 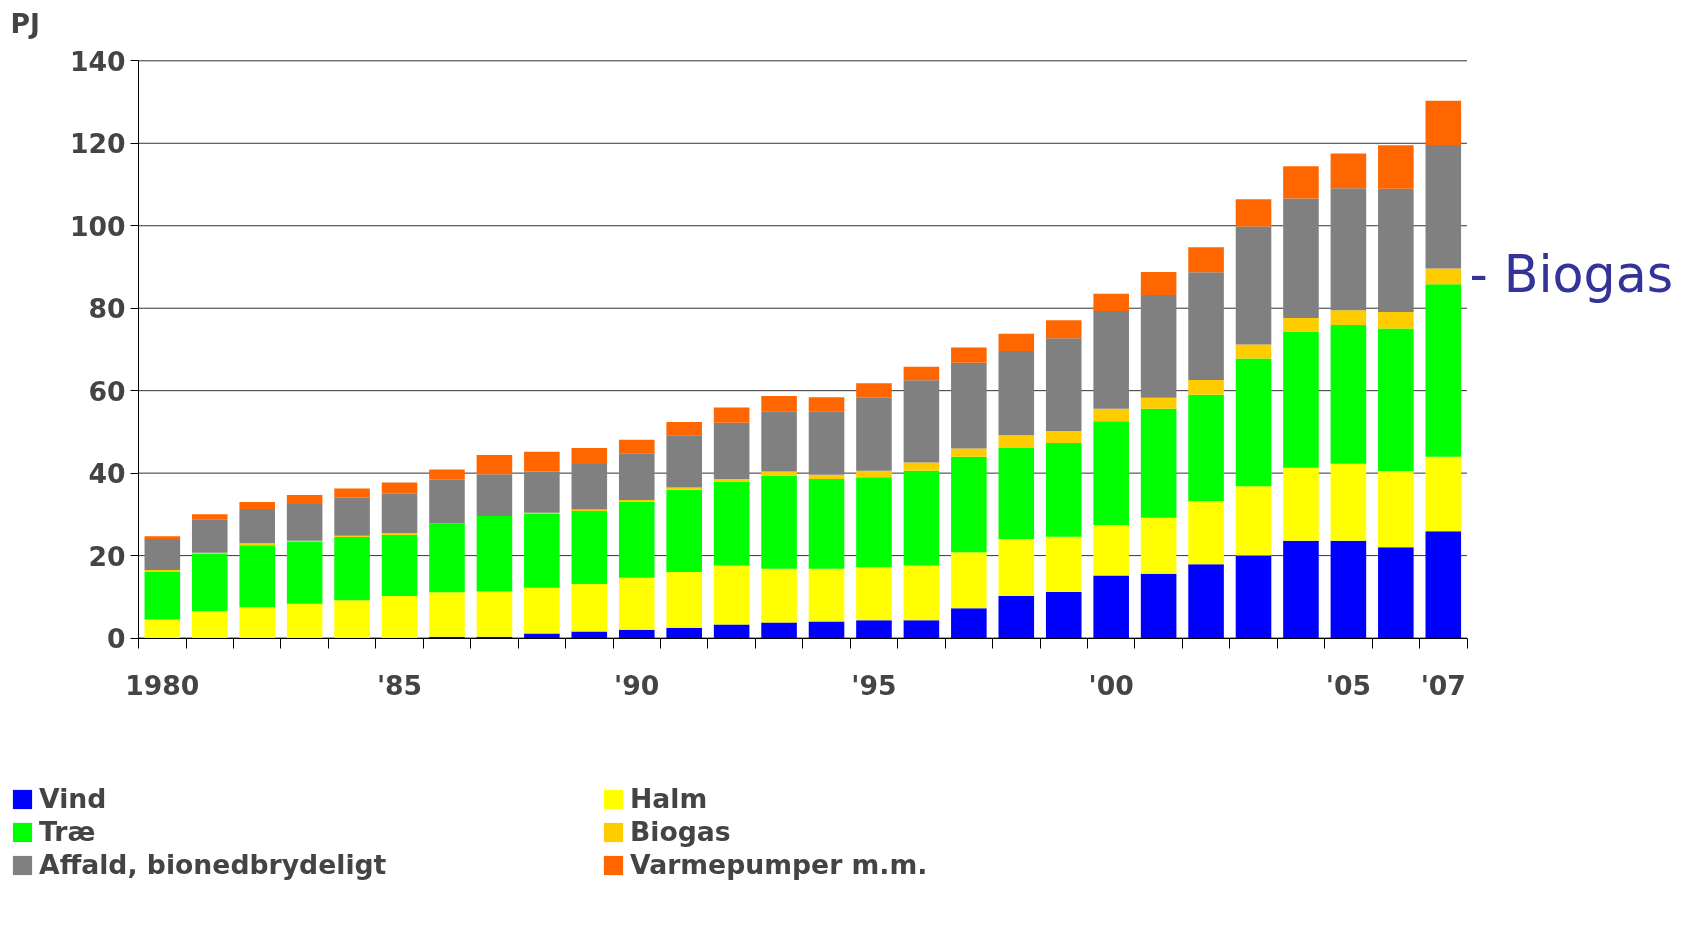 I want to click on y-tick-label: 60, so click(x=107, y=391).